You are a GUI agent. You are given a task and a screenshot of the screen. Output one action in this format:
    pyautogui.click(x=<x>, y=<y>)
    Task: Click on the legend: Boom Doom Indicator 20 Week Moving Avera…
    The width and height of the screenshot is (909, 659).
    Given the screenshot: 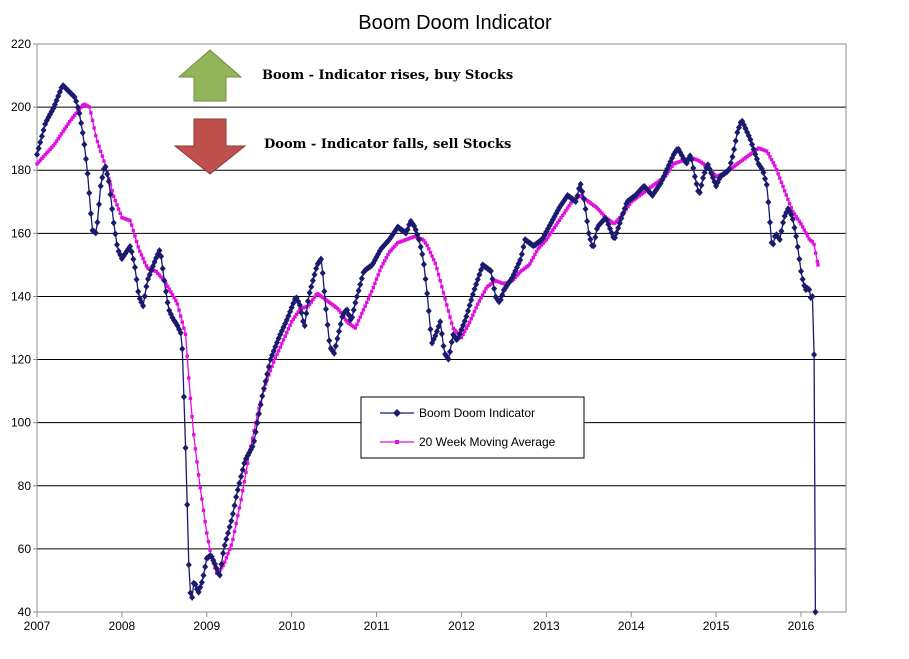 What is the action you would take?
    pyautogui.click(x=472, y=427)
    